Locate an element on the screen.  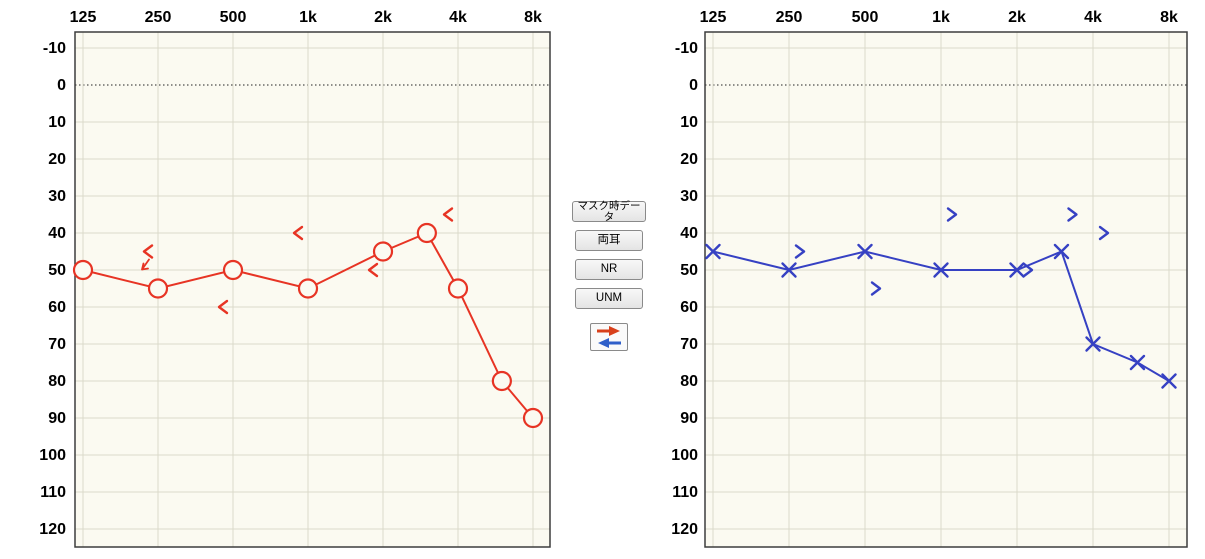
right-arrow-icon is located at coordinates (608, 331).